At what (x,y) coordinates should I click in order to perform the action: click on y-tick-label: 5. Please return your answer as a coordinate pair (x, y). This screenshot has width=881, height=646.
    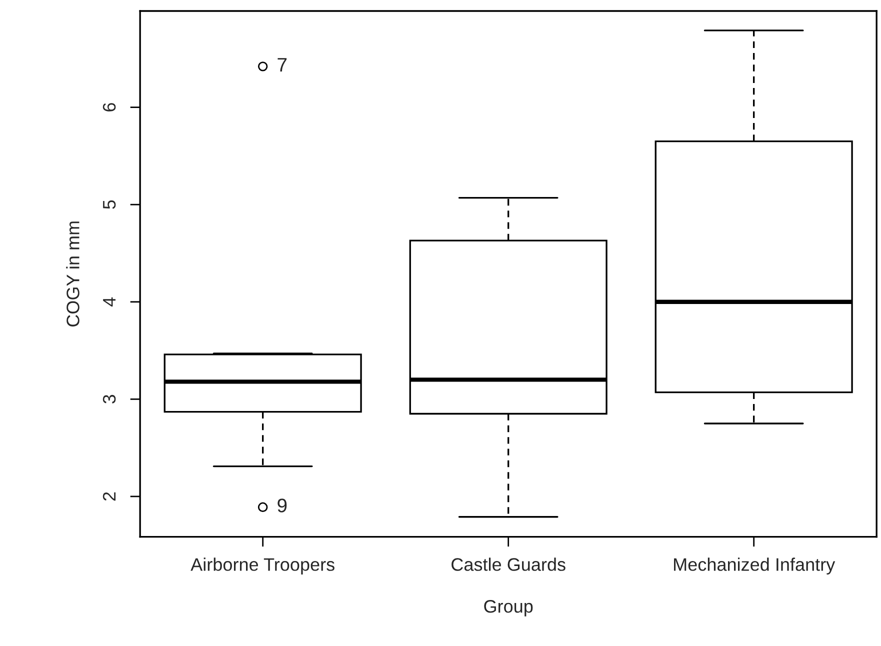
    Looking at the image, I should click on (109, 204).